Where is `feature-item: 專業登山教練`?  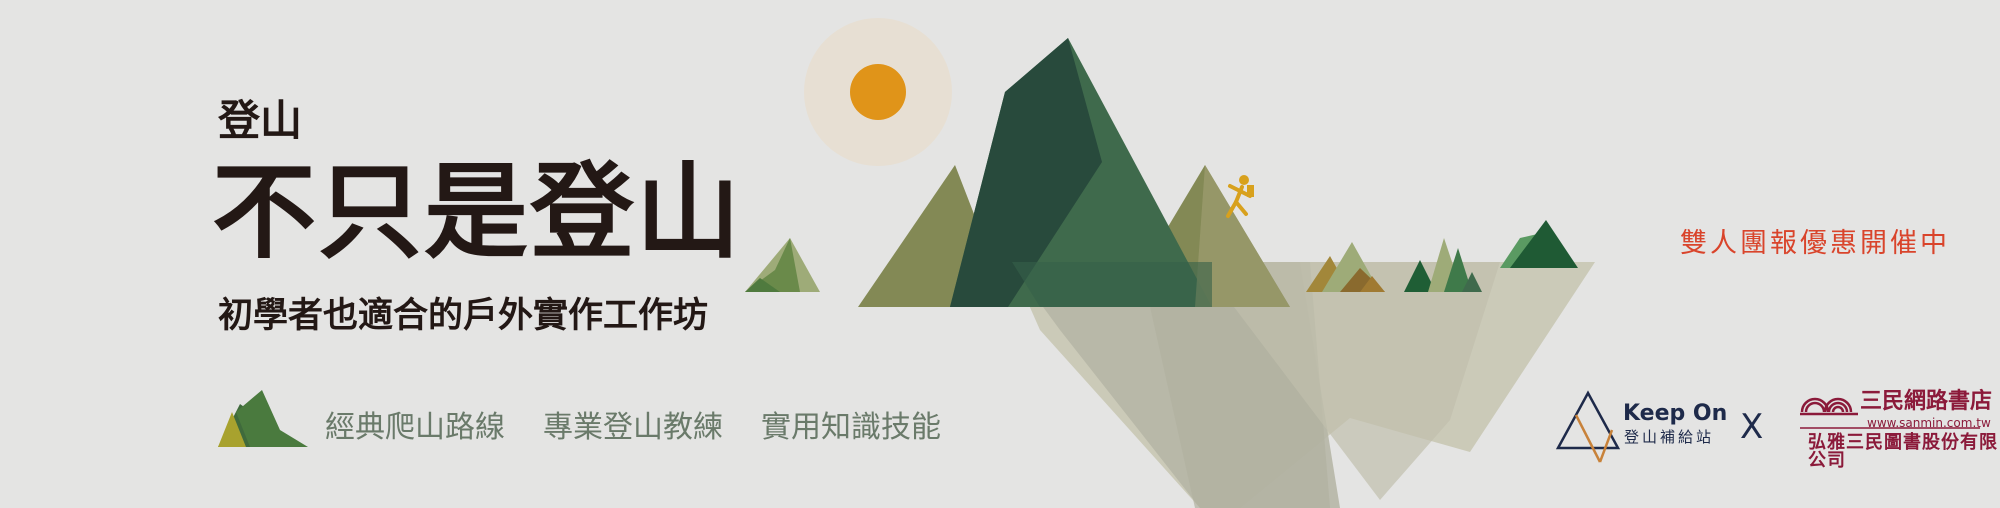
feature-item: 專業登山教練 is located at coordinates (633, 427).